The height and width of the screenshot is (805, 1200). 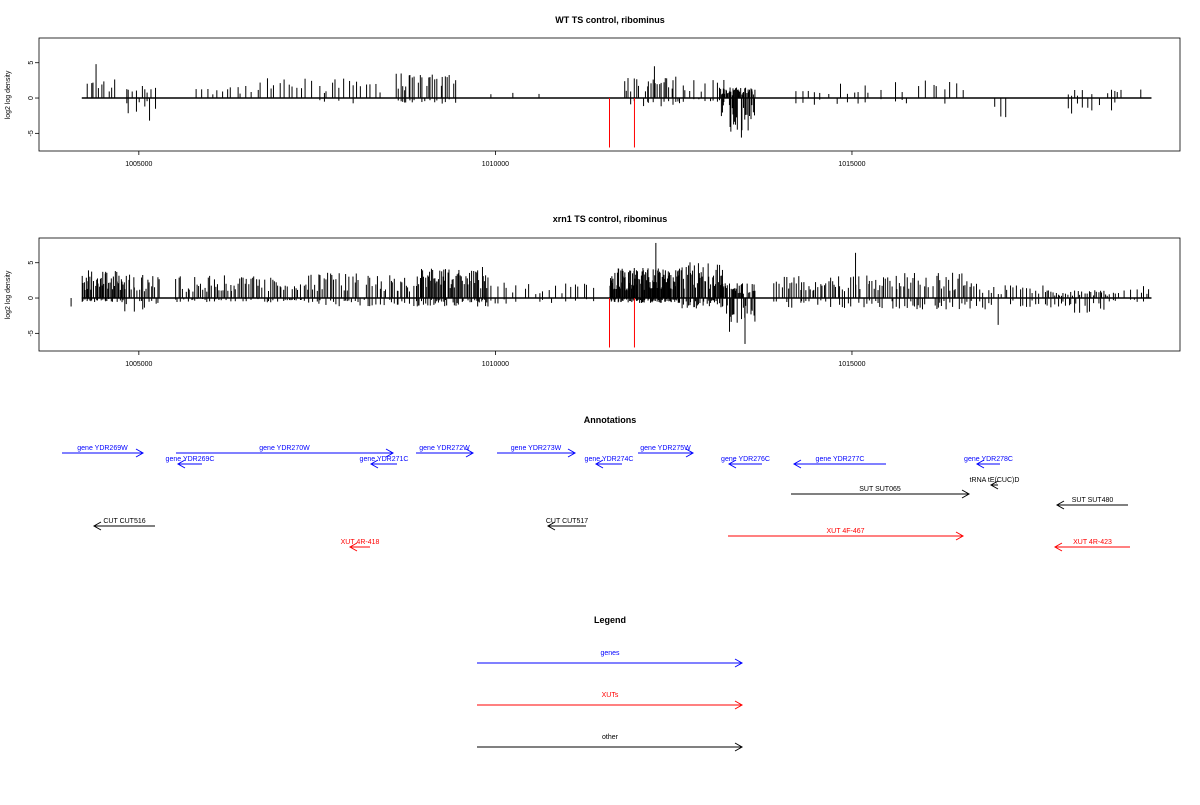 I want to click on annotation-label: gene YDR274C, so click(x=609, y=459).